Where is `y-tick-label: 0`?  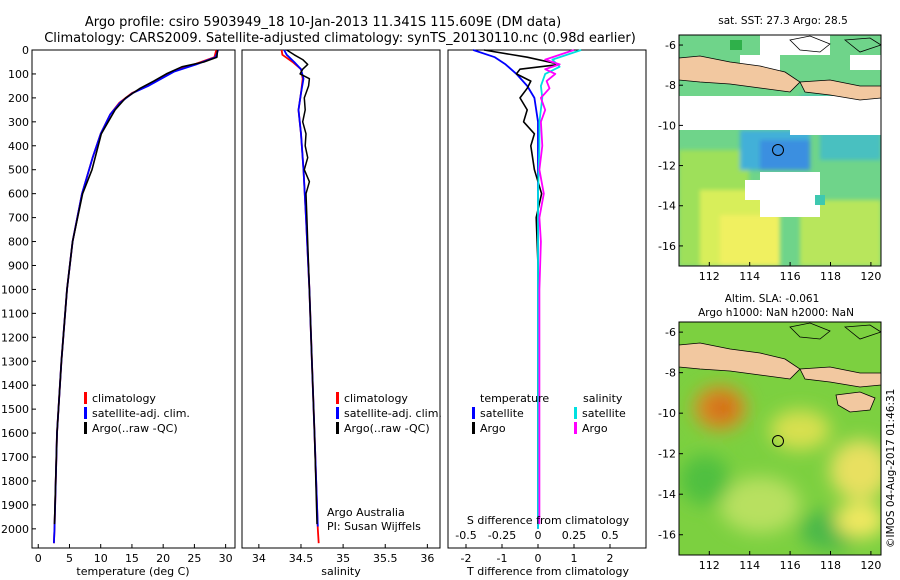 y-tick-label: 0 is located at coordinates (25, 50).